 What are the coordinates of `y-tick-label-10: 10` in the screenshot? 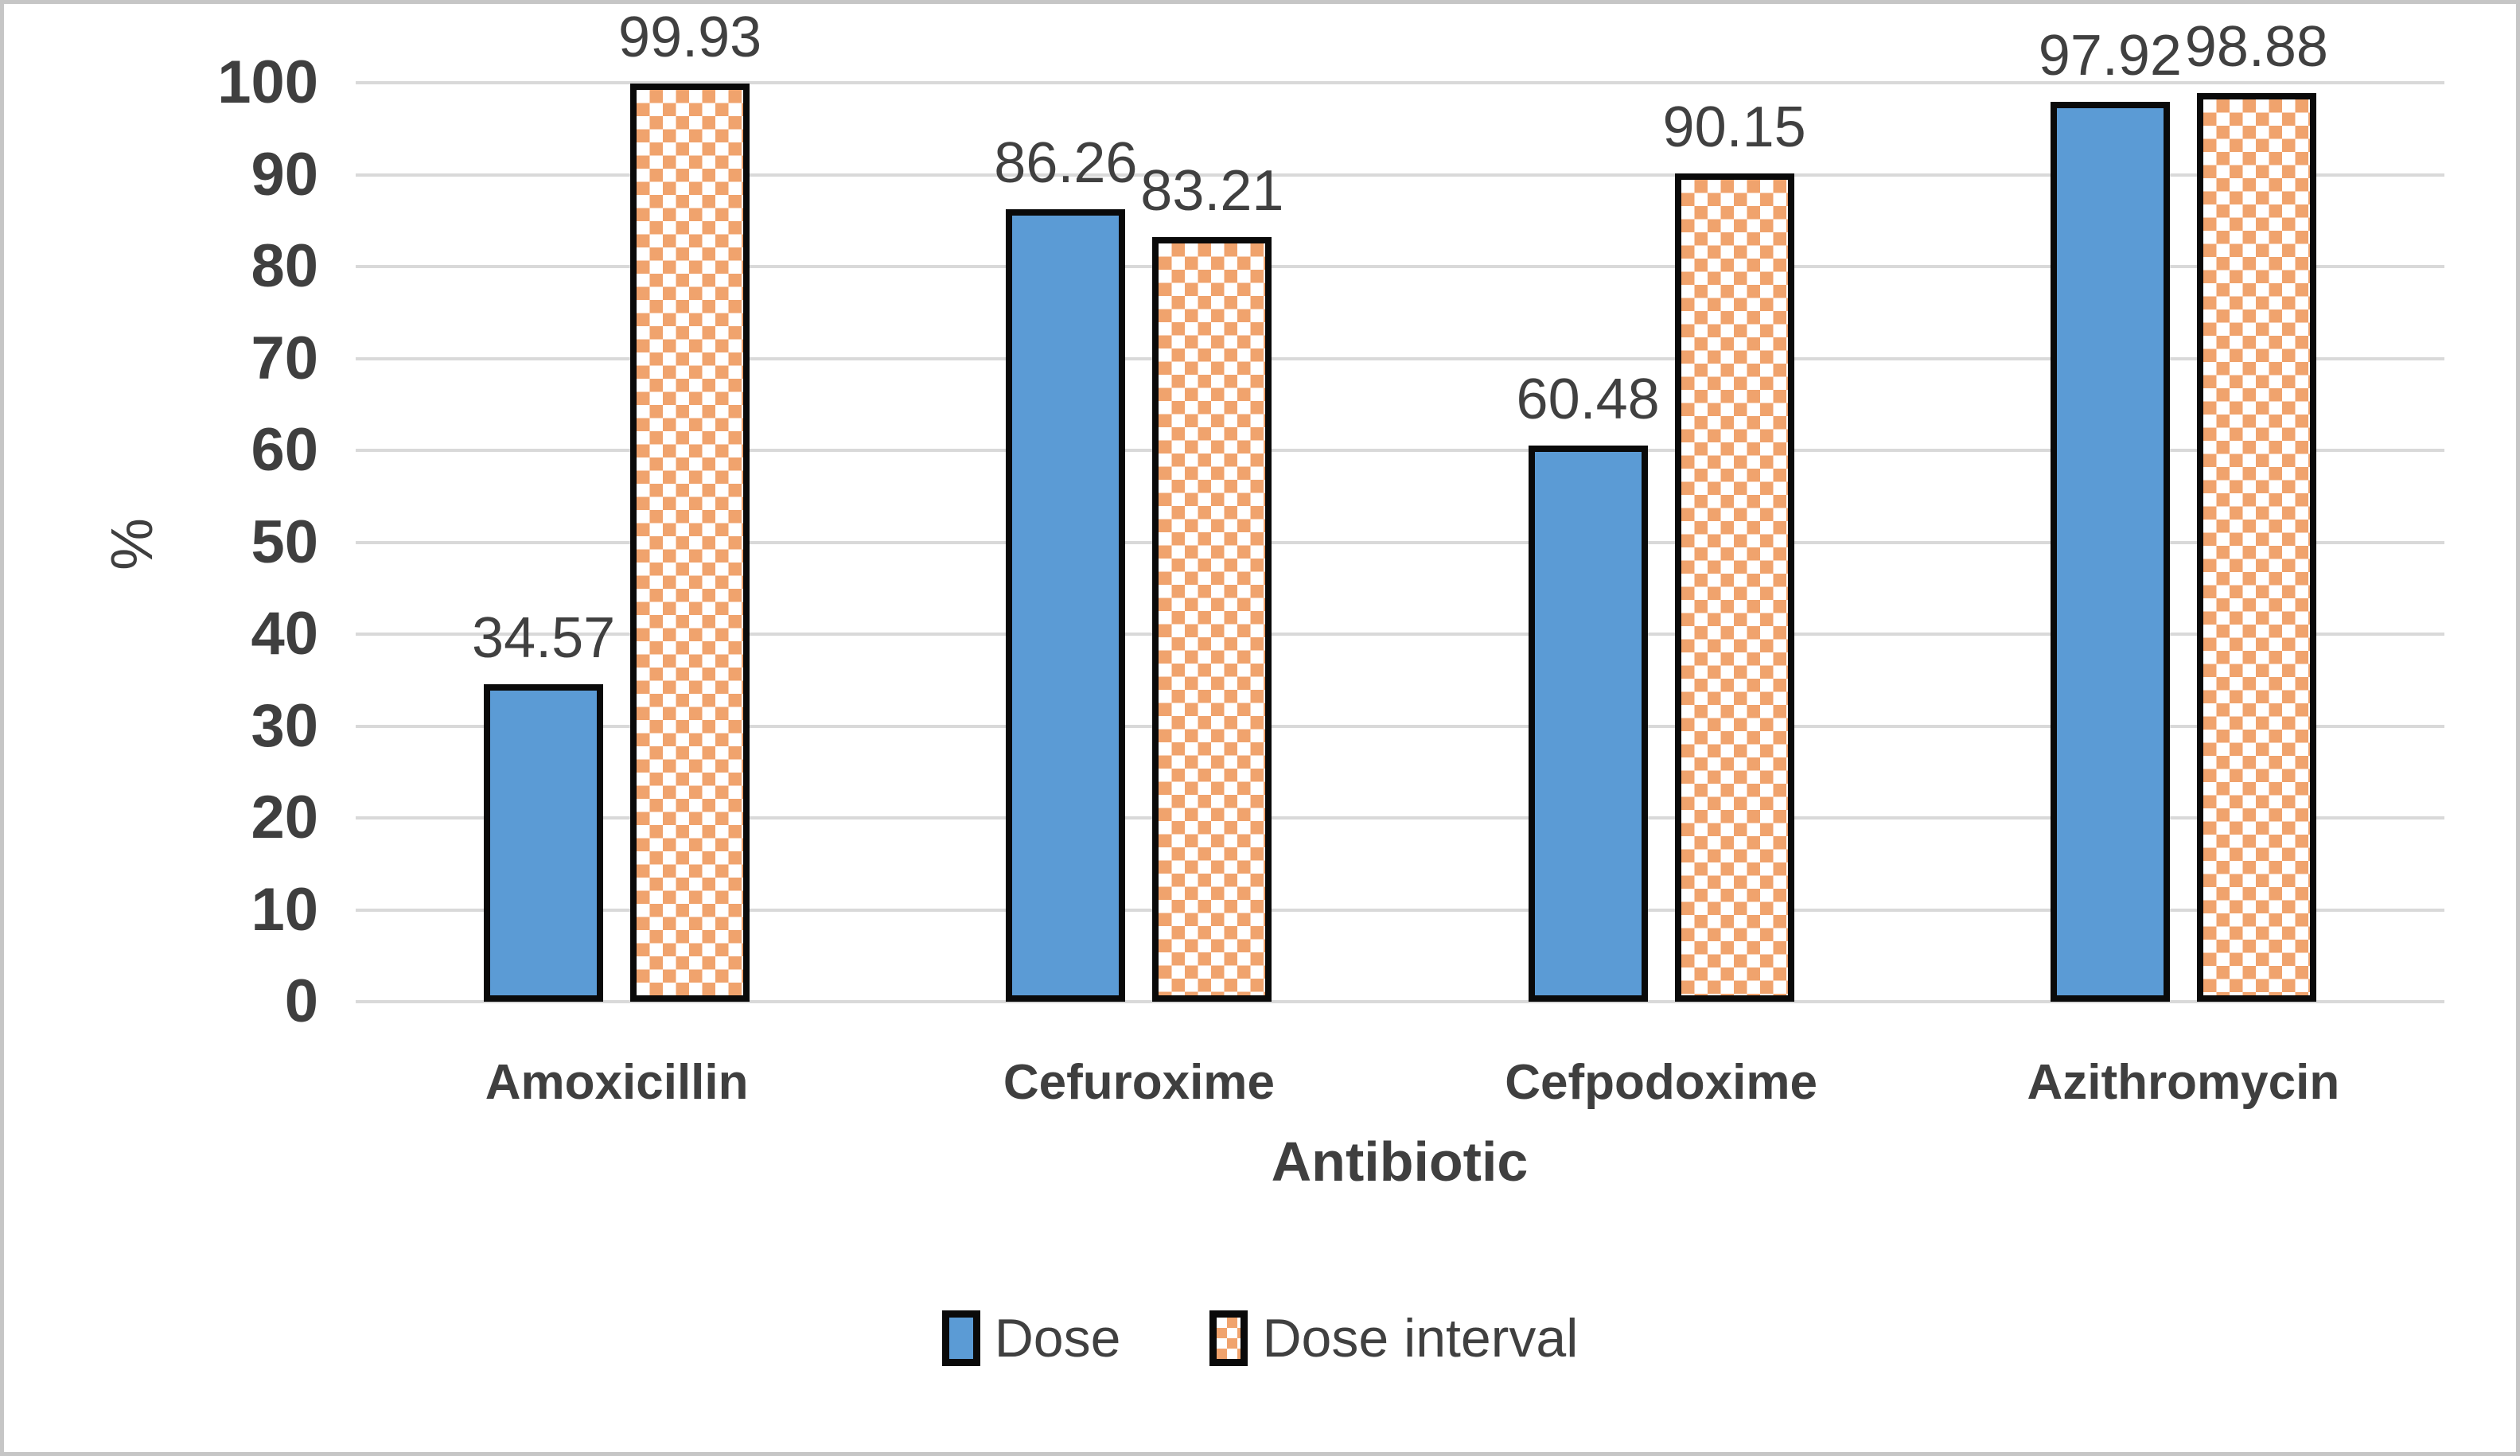 It's located at (284, 909).